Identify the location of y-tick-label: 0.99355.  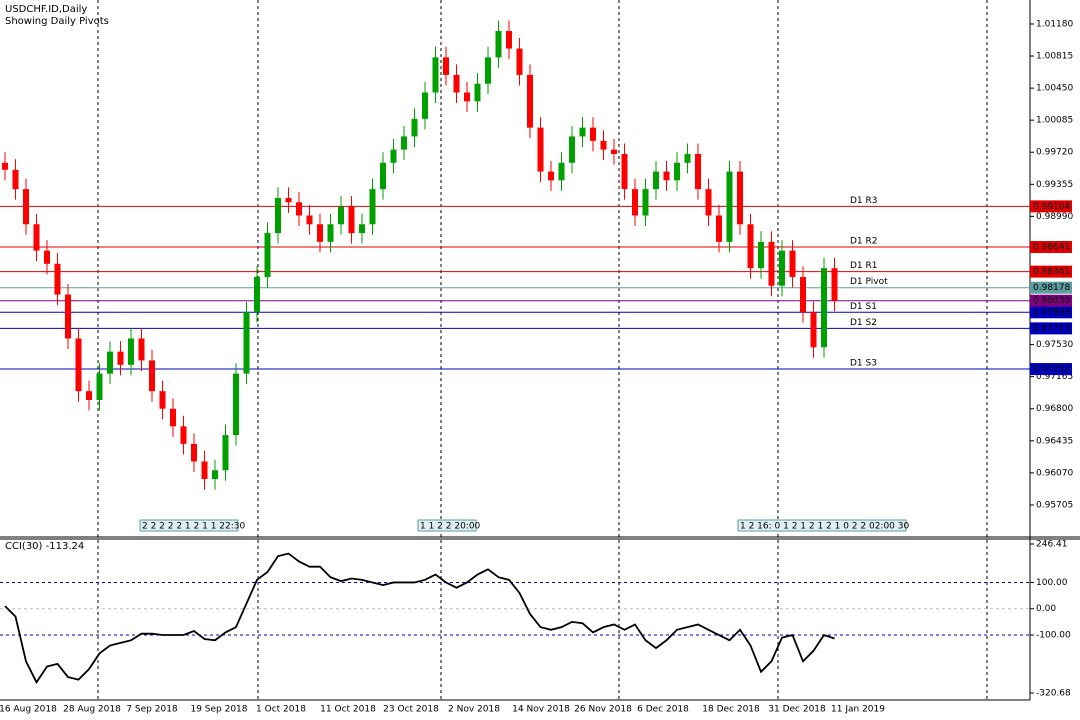
(1054, 185).